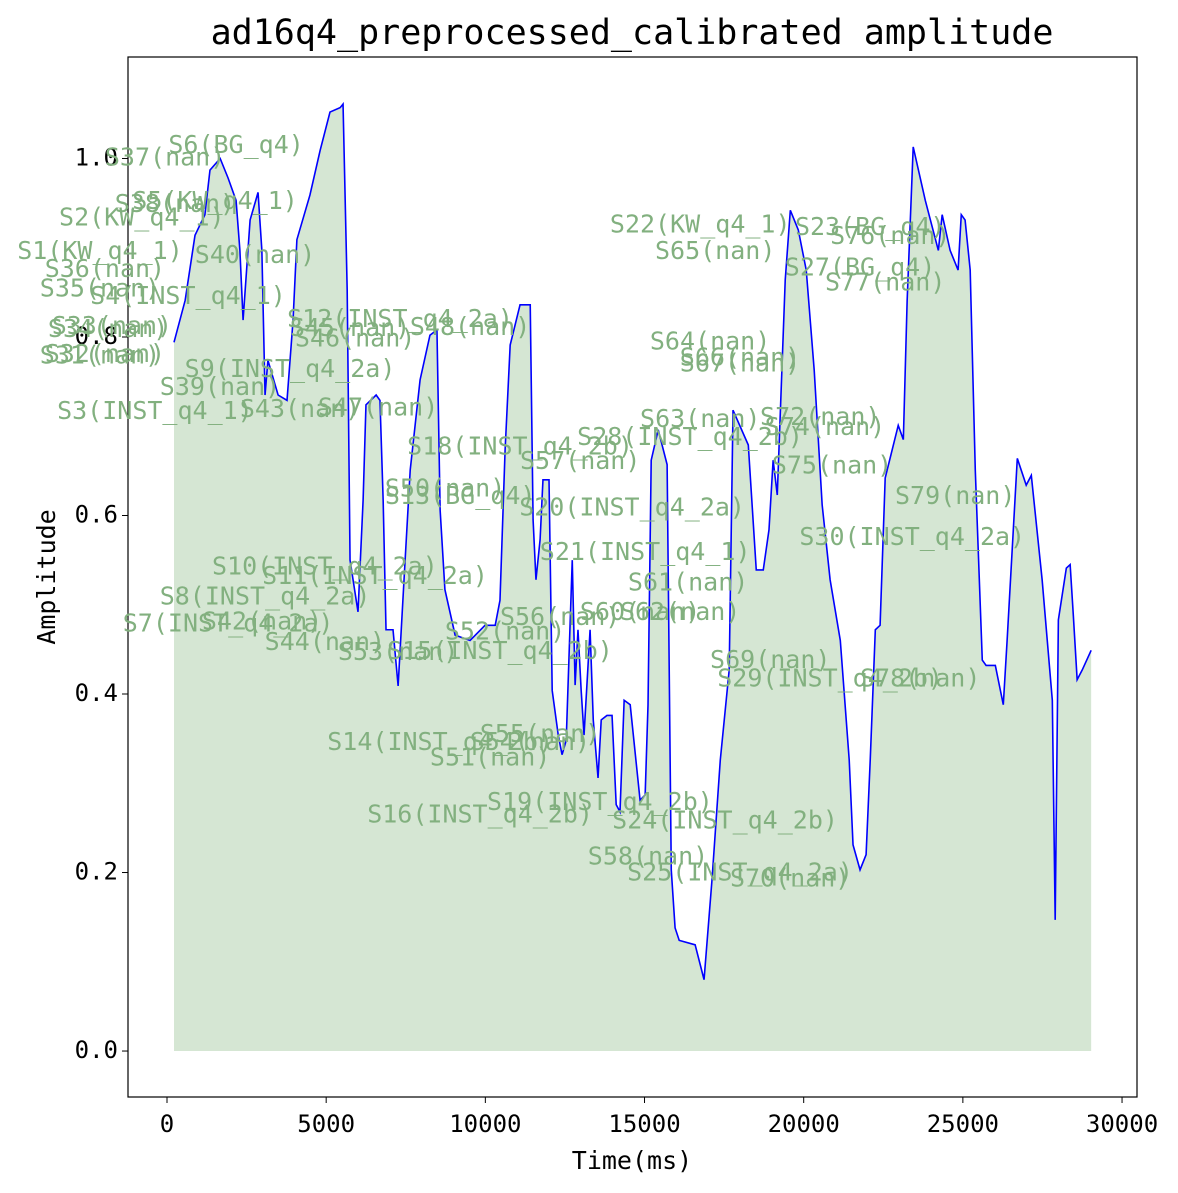 This screenshot has height=1193, width=1178. What do you see at coordinates (355, 338) in the screenshot?
I see `annotation: S46(nan)` at bounding box center [355, 338].